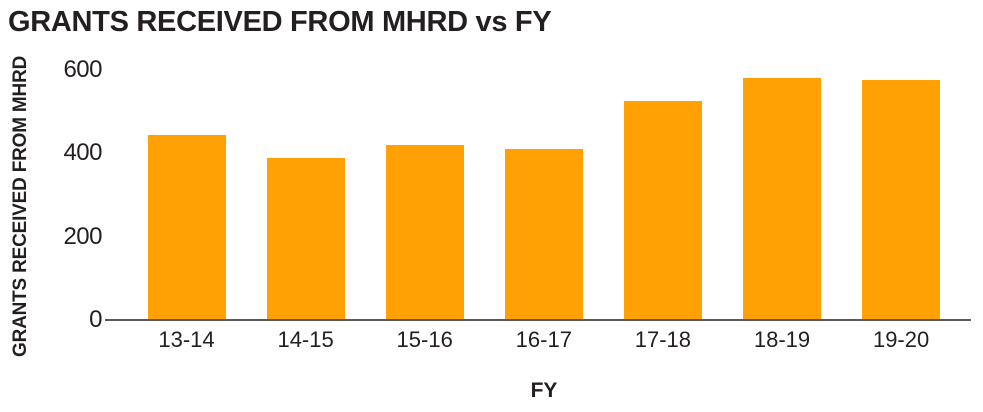 This screenshot has width=983, height=412. I want to click on x-tick-label-16-17: 16-17, so click(543, 339).